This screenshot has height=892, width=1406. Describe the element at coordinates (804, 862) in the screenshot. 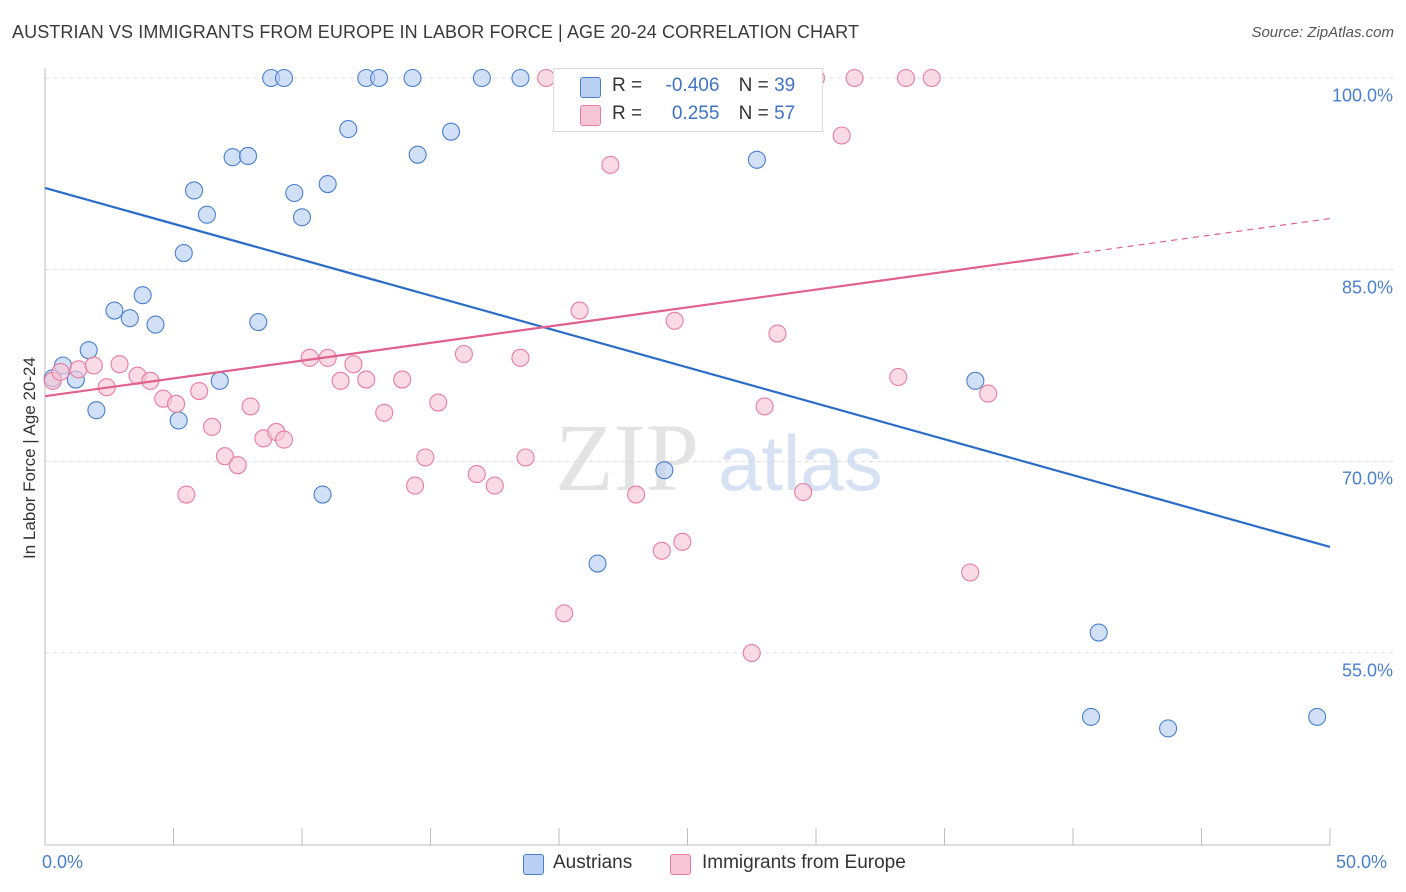

I see `legend-label-immigrants: Immigrants from Europe` at that location.